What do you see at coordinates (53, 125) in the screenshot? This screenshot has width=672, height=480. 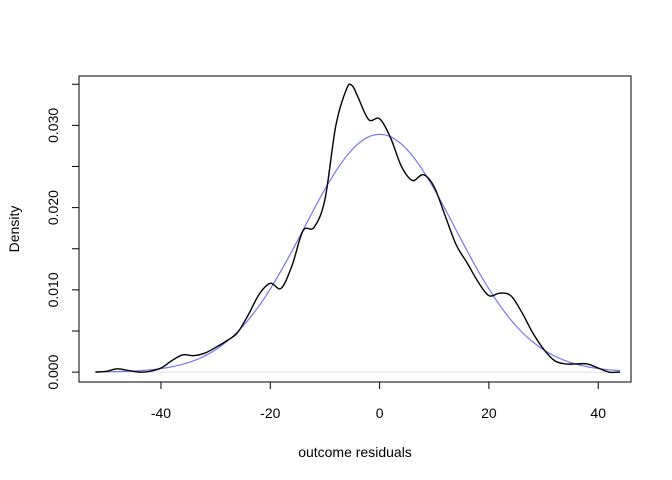 I see `y-tick-label: 0.030` at bounding box center [53, 125].